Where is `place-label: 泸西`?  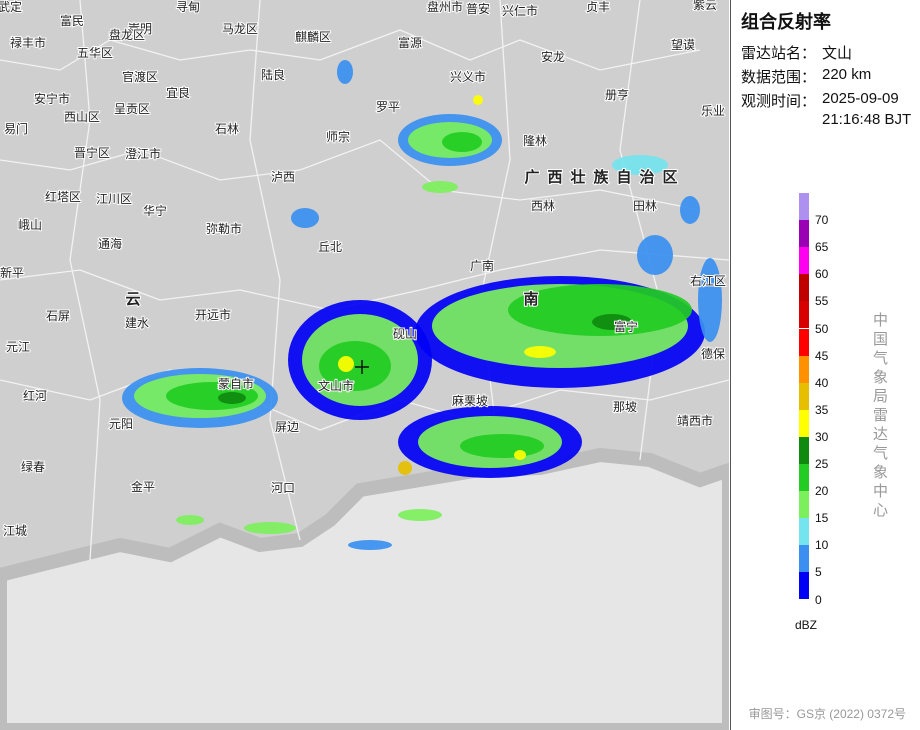
place-label: 泸西 is located at coordinates (283, 177).